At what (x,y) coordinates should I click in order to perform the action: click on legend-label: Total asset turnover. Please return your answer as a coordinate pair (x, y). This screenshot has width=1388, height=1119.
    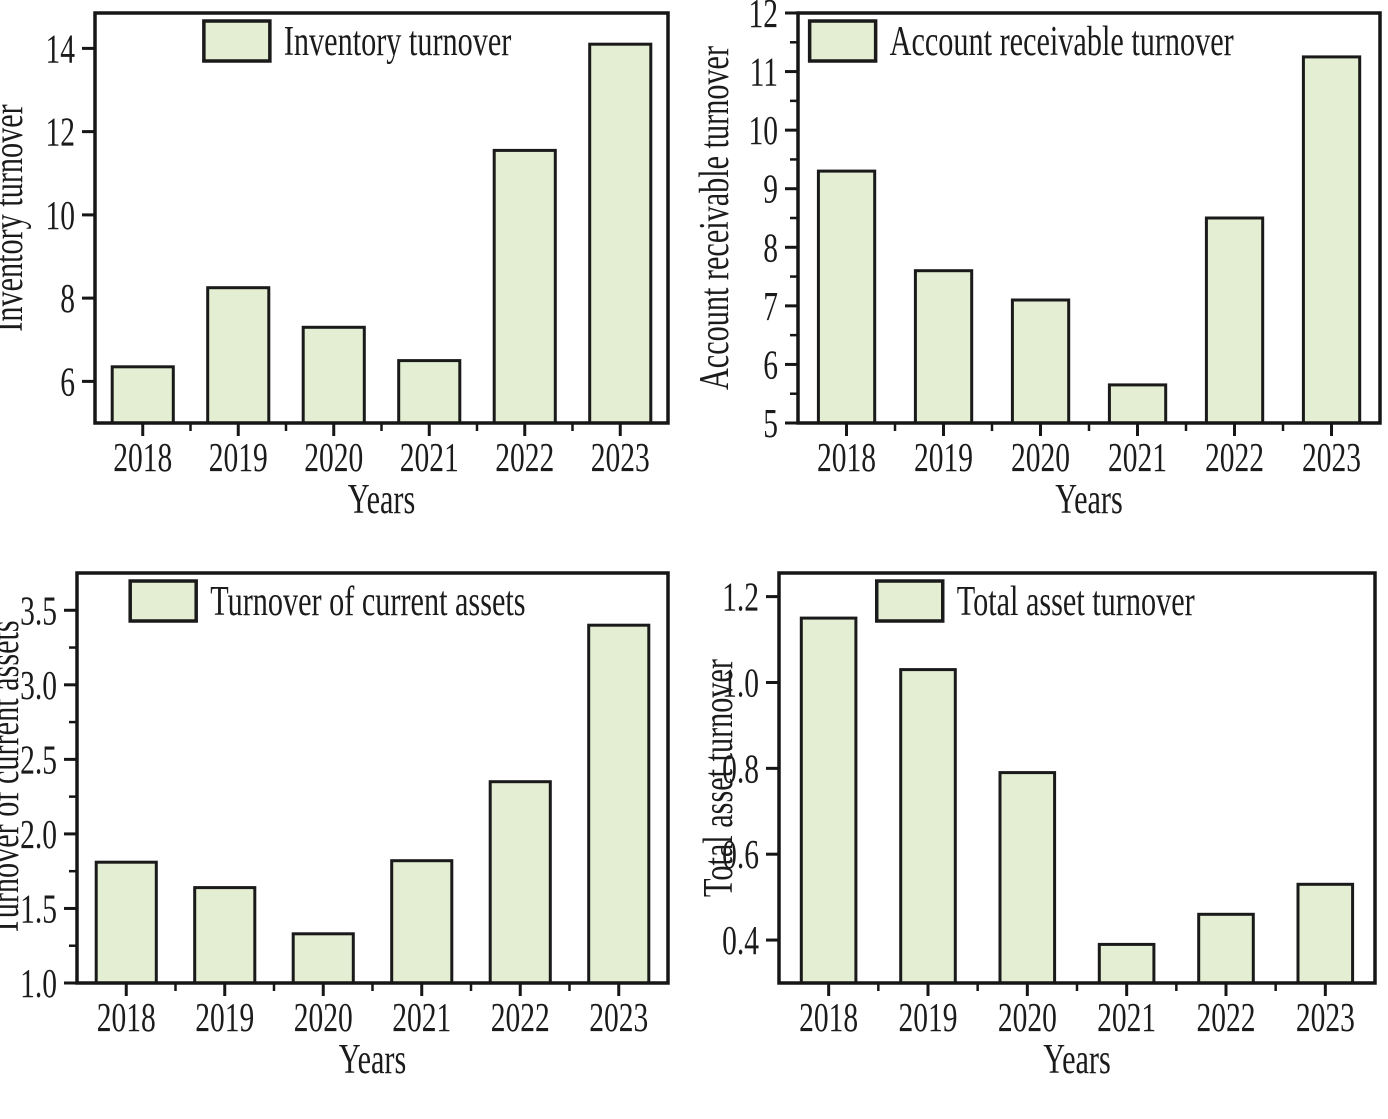
    Looking at the image, I should click on (1076, 600).